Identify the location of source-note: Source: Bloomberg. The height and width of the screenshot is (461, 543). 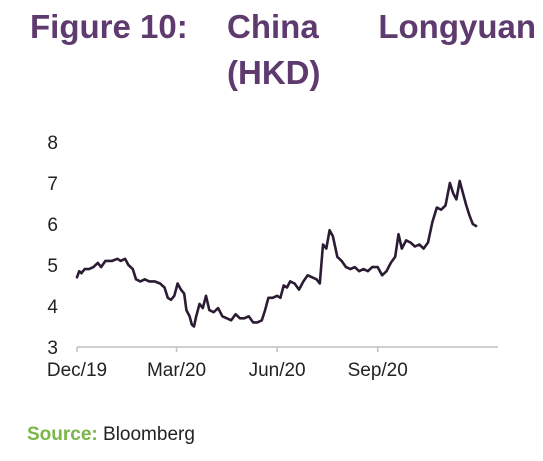
(111, 435).